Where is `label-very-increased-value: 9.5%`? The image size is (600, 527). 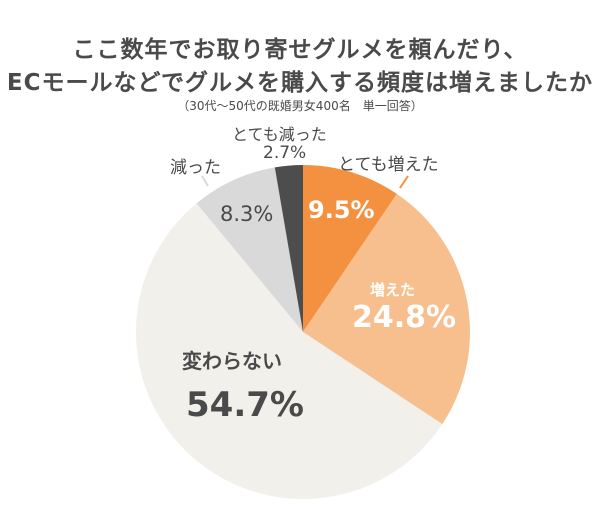 label-very-increased-value: 9.5% is located at coordinates (341, 210).